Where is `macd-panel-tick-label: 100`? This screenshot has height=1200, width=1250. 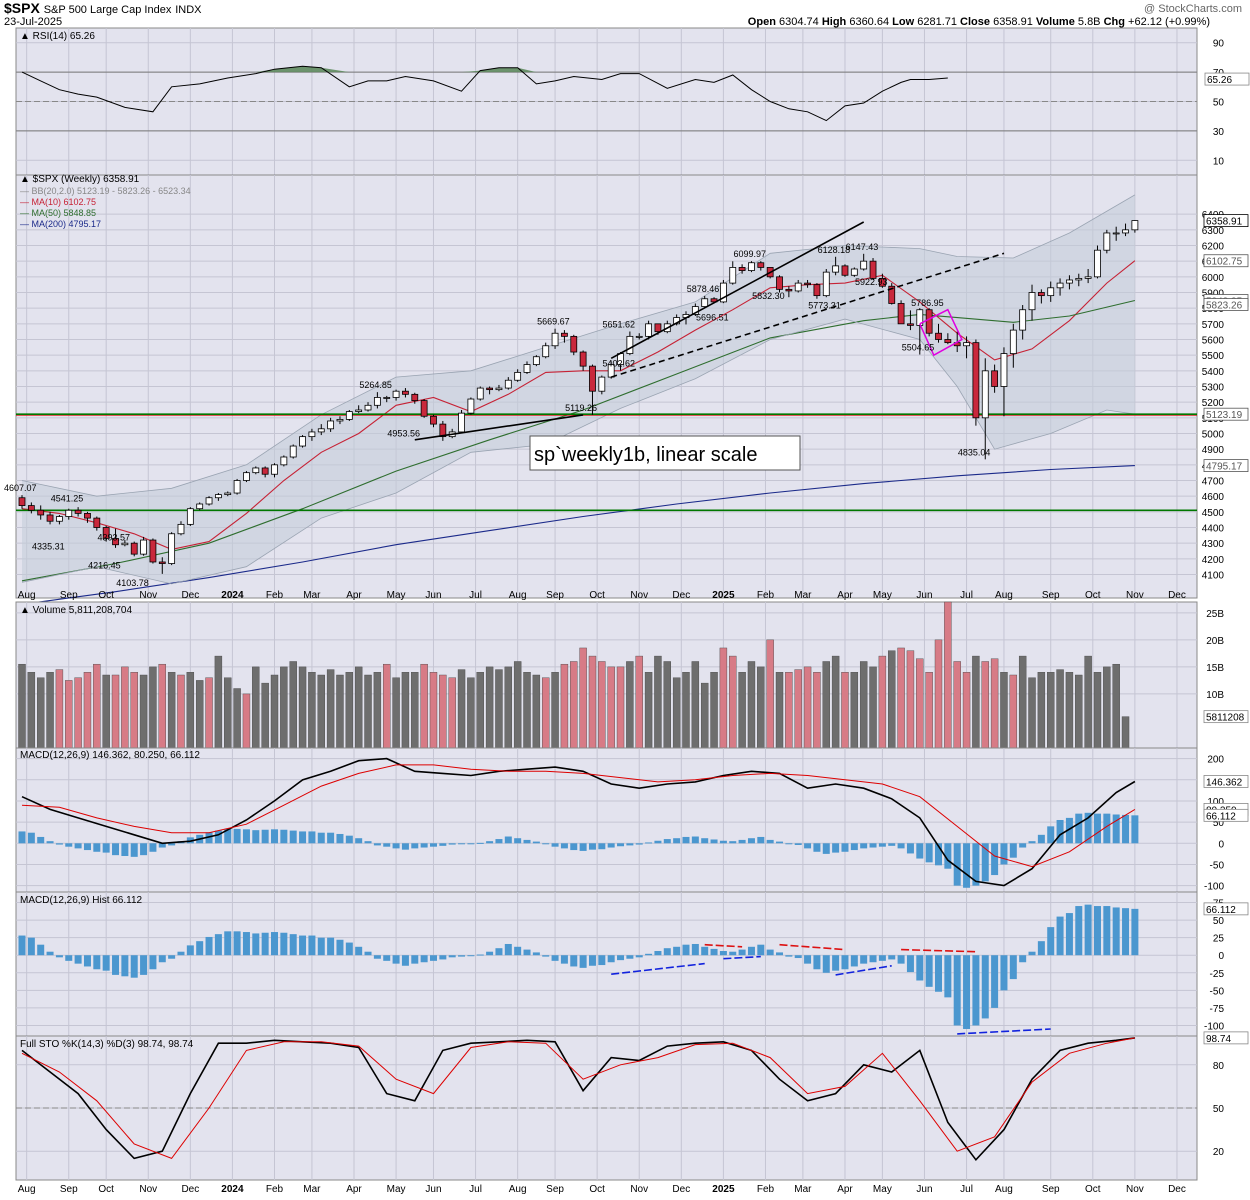 macd-panel-tick-label: 100 is located at coordinates (1215, 802).